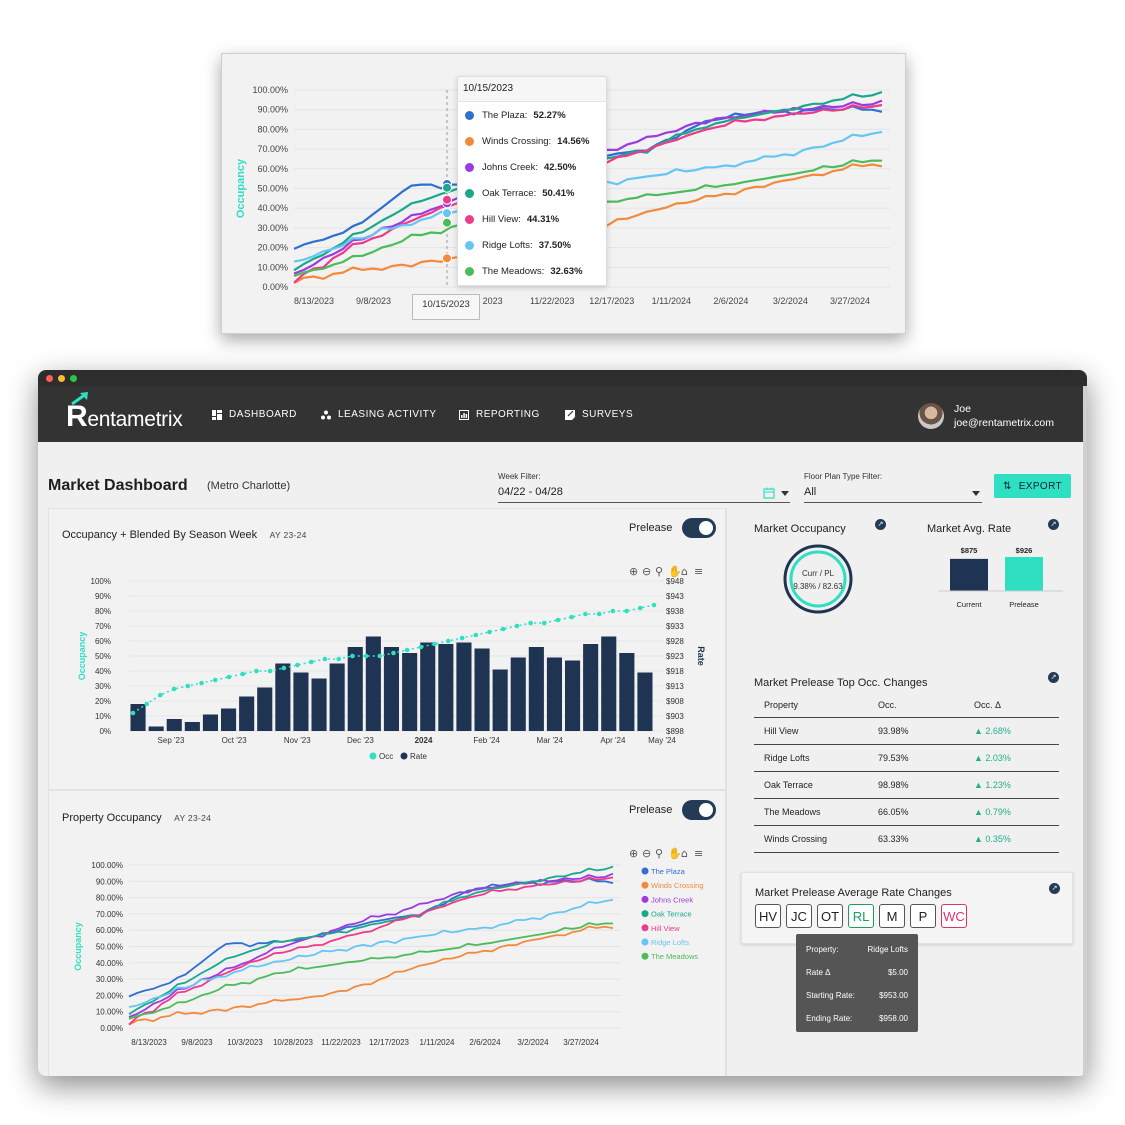 This screenshot has width=1125, height=1125. I want to click on tip-property: Ridge Lofts, so click(887, 949).